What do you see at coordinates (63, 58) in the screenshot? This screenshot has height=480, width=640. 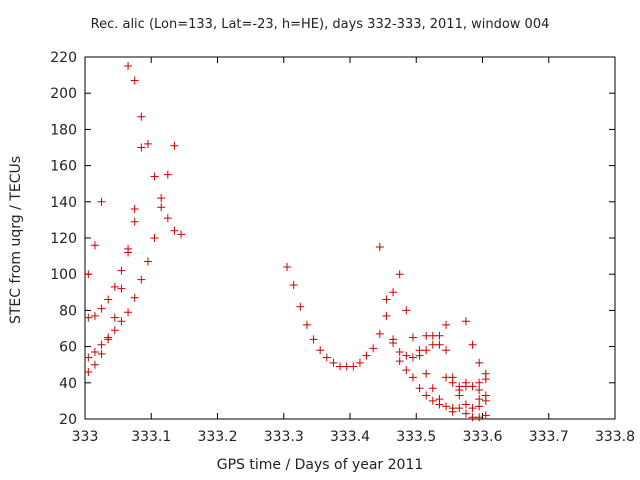 I see `y-tick-label: 220` at bounding box center [63, 58].